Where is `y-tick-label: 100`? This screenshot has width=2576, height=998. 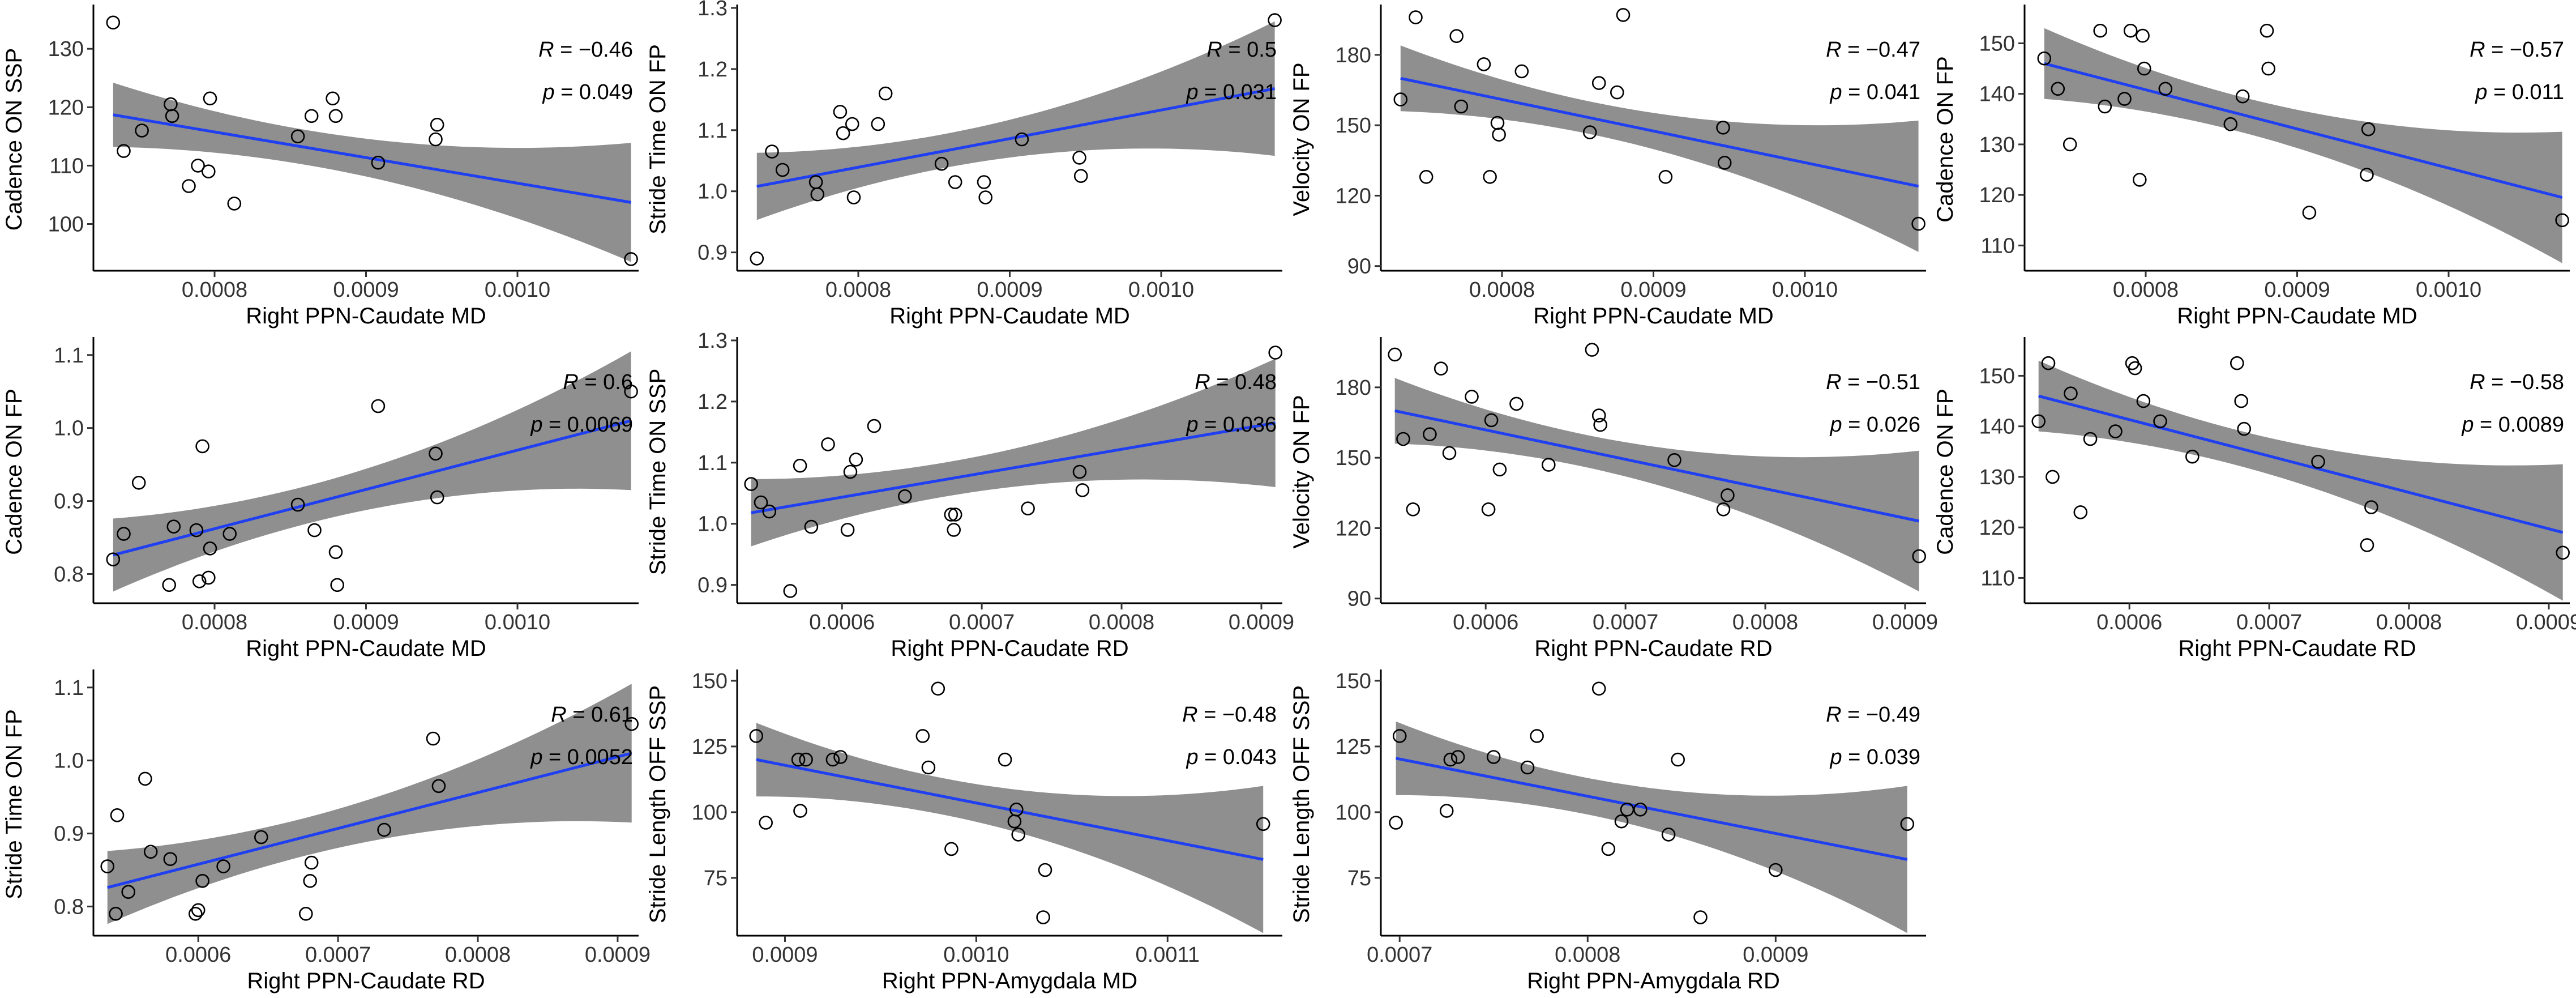
y-tick-label: 100 is located at coordinates (66, 225).